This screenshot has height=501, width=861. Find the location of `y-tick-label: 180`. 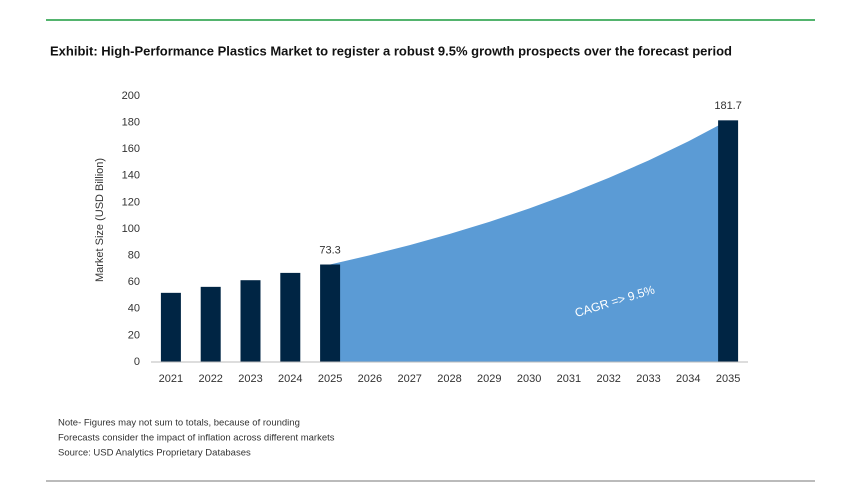

y-tick-label: 180 is located at coordinates (131, 123).